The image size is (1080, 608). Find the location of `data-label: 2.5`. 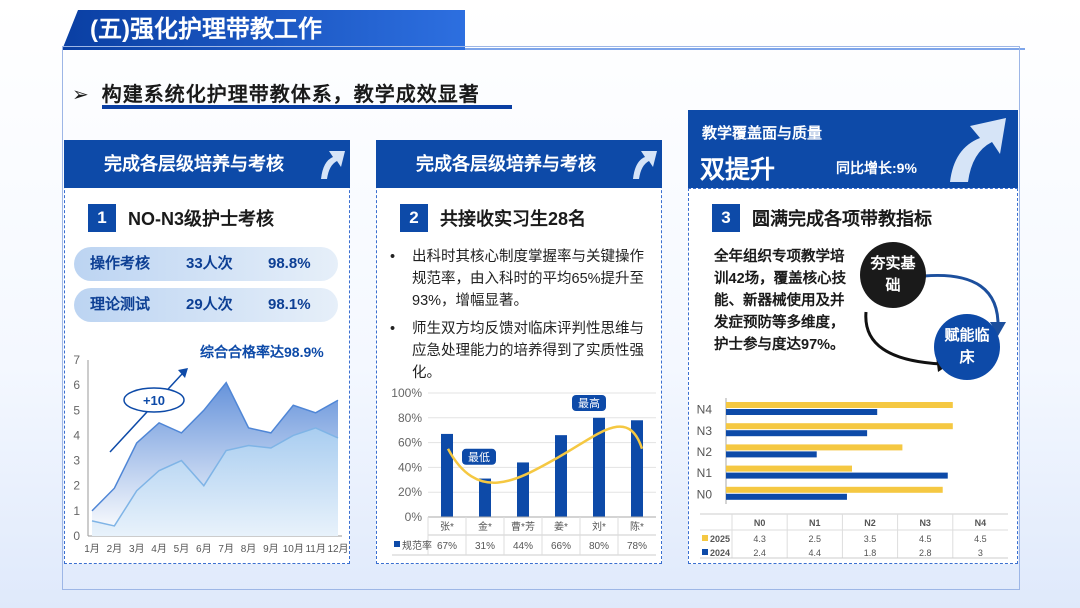

data-label: 2.5 is located at coordinates (815, 539).